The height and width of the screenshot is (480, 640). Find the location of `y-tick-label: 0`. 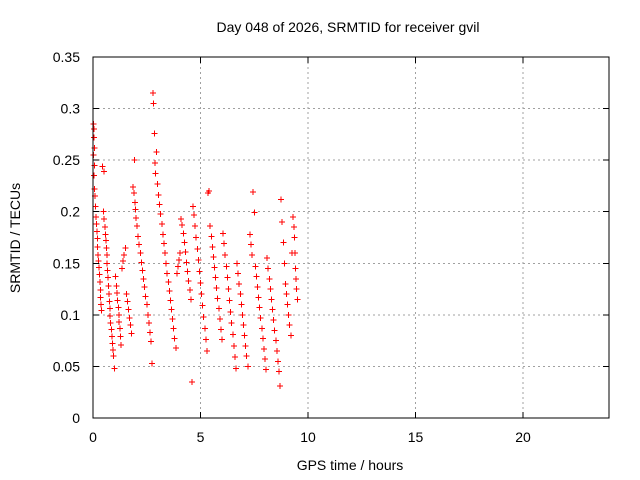

y-tick-label: 0 is located at coordinates (76, 418).